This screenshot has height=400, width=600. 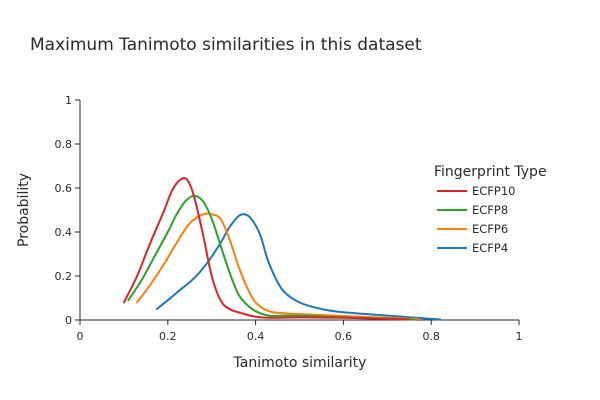 I want to click on y-axis-title: Probability, so click(x=24, y=210).